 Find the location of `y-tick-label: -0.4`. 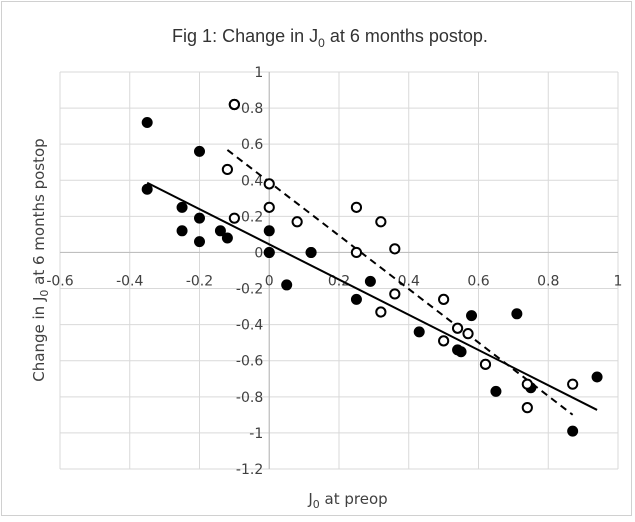

y-tick-label: -0.4 is located at coordinates (249, 326).